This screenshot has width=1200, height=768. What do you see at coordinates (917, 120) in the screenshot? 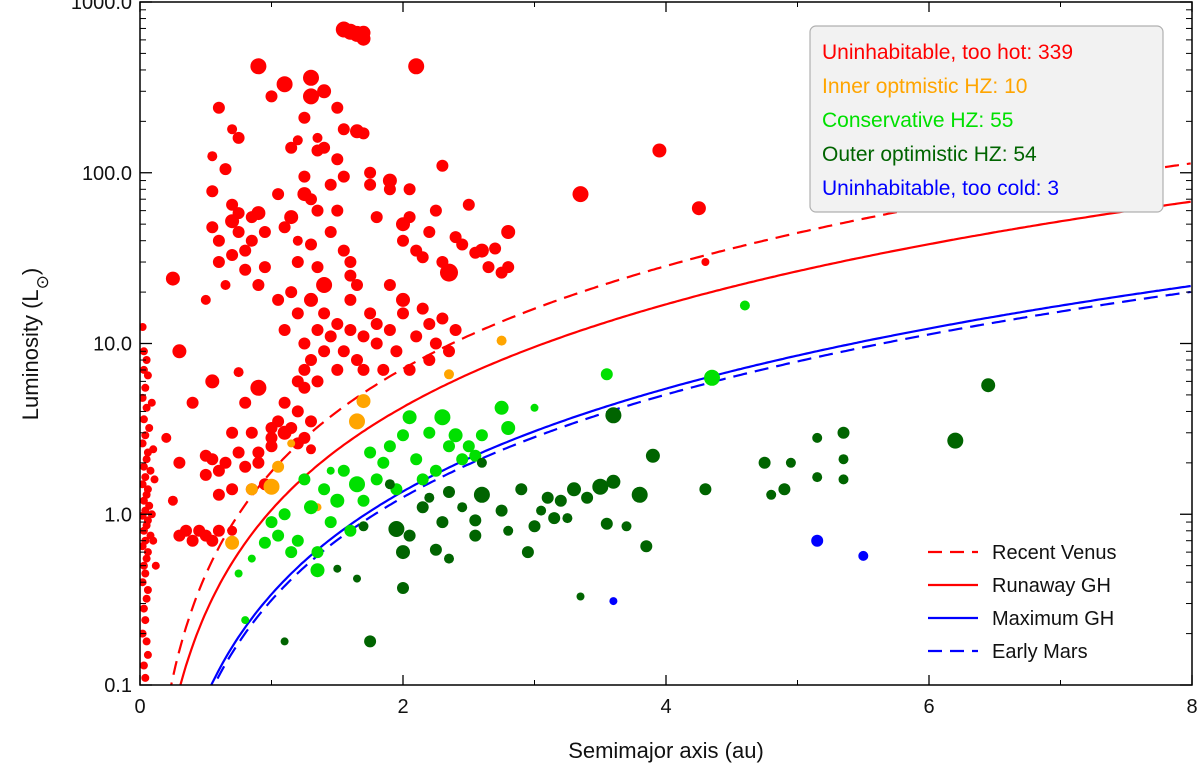
I see `count-legend-entry: Conservative HZ: 55` at bounding box center [917, 120].